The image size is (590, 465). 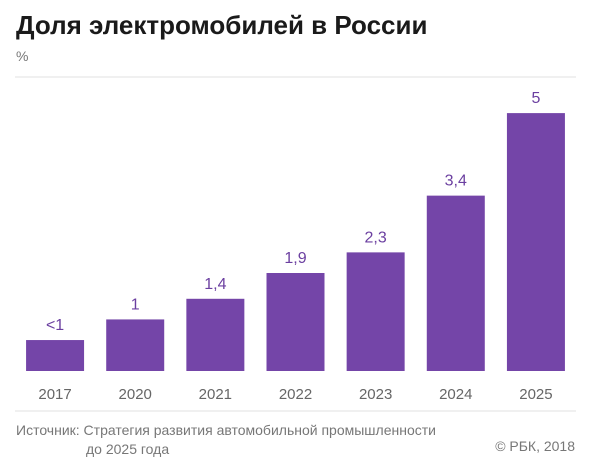 What do you see at coordinates (215, 284) in the screenshot?
I see `bar-value-label-2021: 1,4` at bounding box center [215, 284].